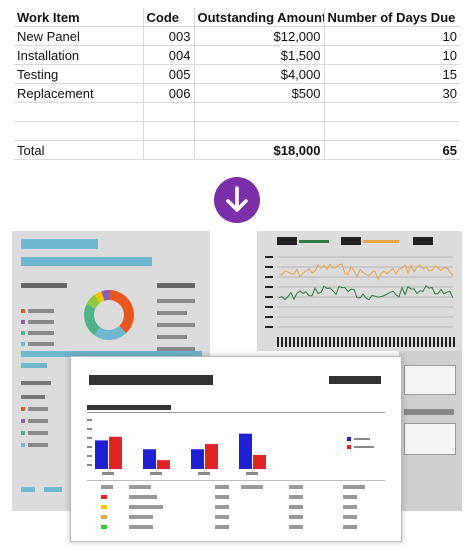 The width and height of the screenshot is (474, 560). I want to click on title-bar, so click(59, 244).